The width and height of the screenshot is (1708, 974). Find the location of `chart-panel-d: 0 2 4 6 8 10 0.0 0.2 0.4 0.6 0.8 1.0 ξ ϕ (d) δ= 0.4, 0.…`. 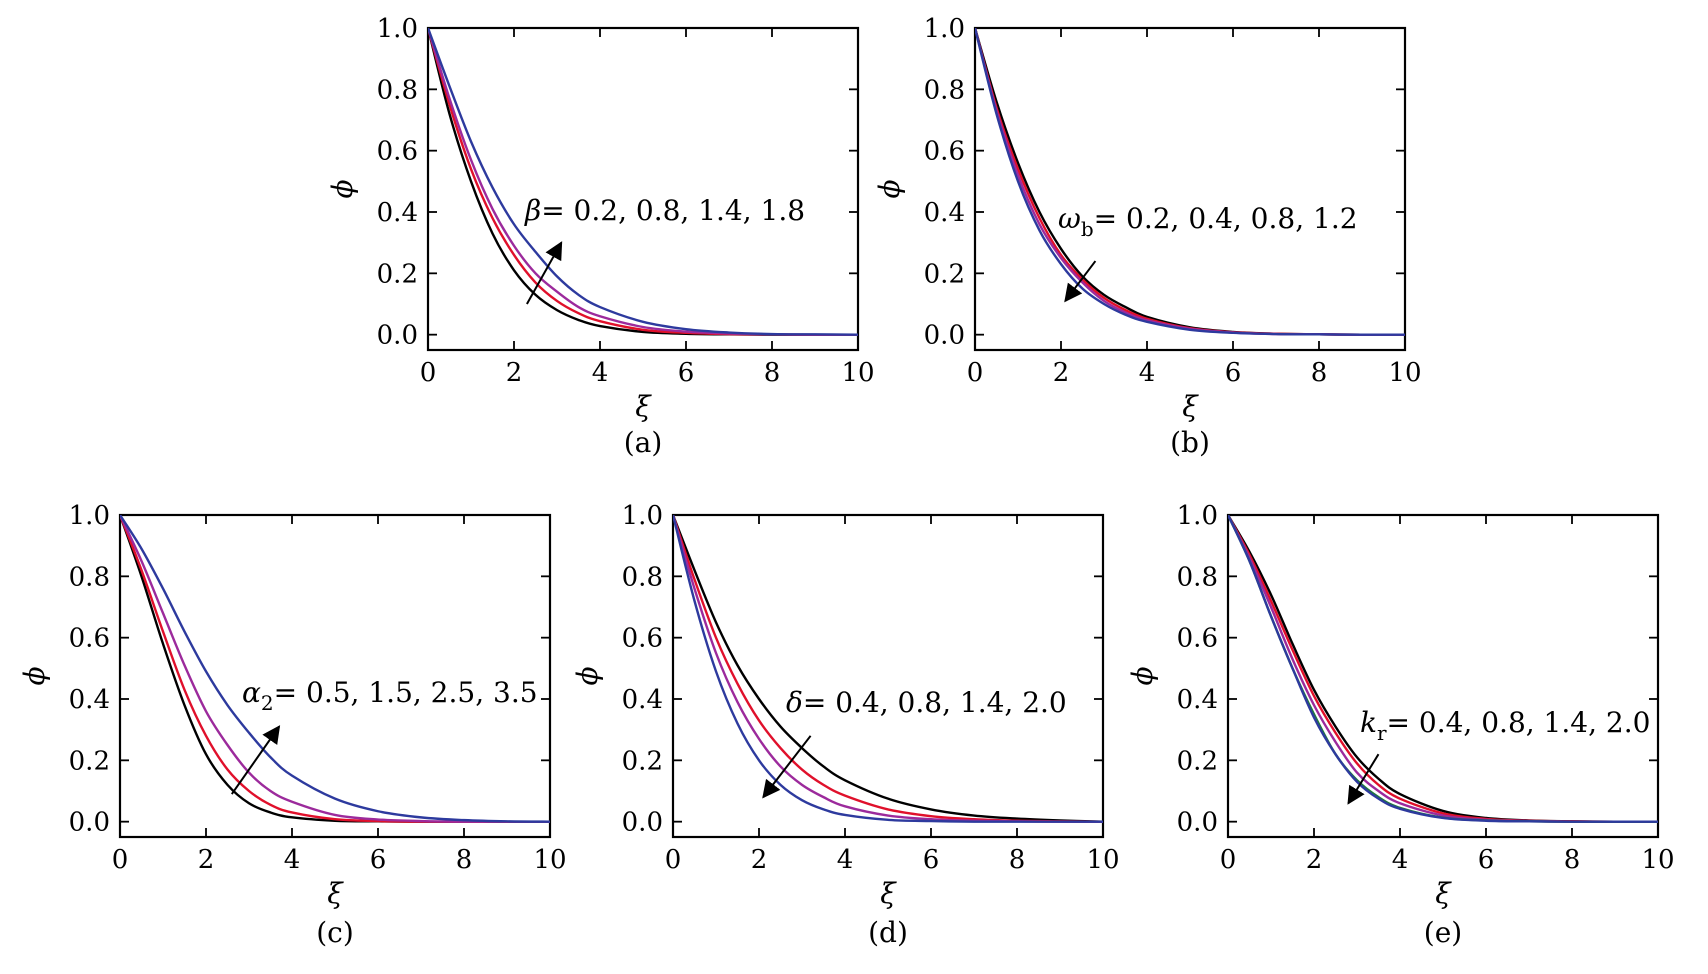

chart-panel-d: 0 2 4 6 8 10 0.0 0.2 0.4 0.6 0.8 1.0 ξ ϕ (d) δ= 0.4, 0.… is located at coordinates (845, 725).